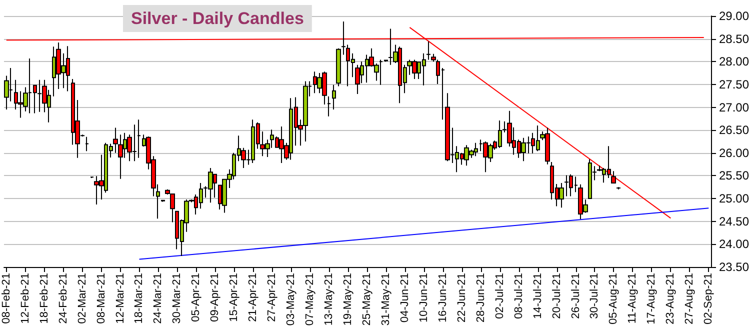 The image size is (753, 334). Describe the element at coordinates (556, 296) in the screenshot. I see `x-tick-label: 20-Jul-21` at that location.